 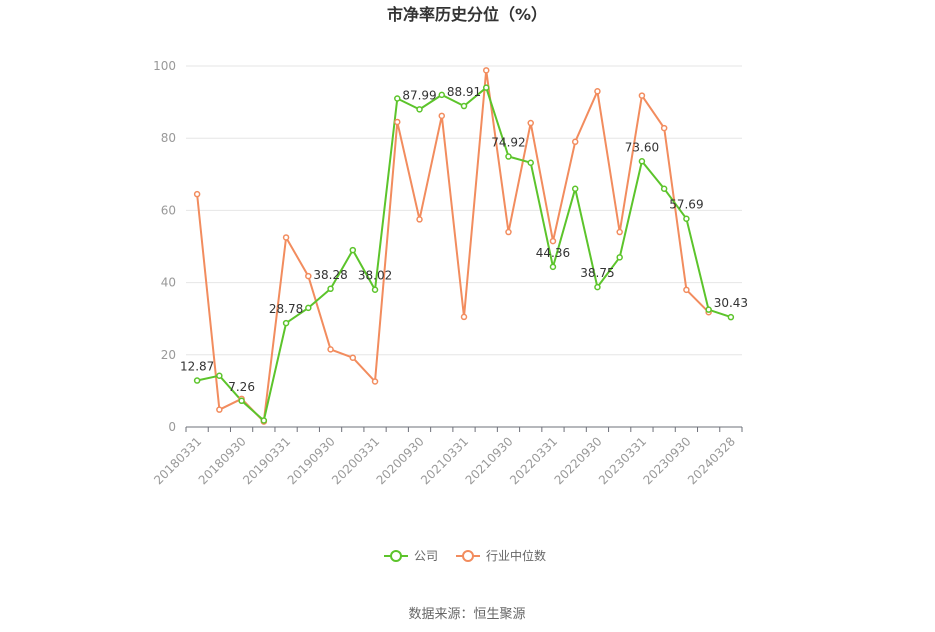 What do you see at coordinates (642, 147) in the screenshot?
I see `data-label: 73.60` at bounding box center [642, 147].